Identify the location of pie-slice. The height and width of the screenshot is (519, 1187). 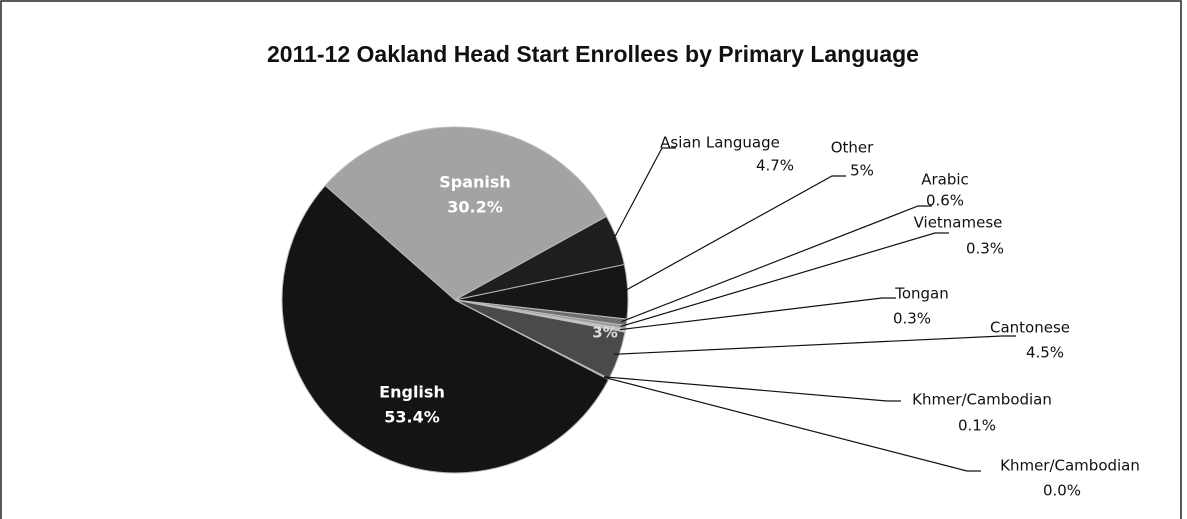
(466, 213).